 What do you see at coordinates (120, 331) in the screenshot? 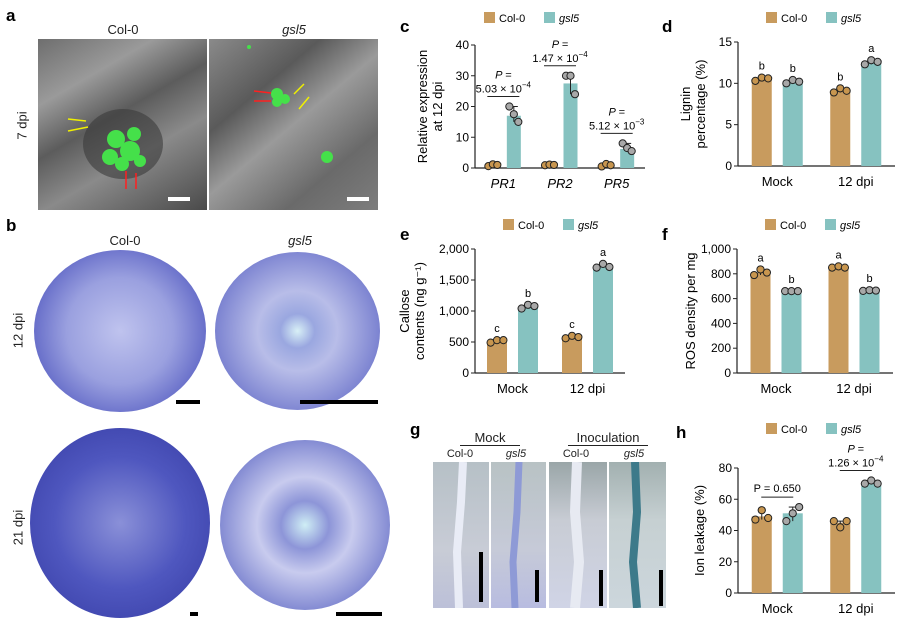
I see `section-col0-12dpi` at bounding box center [120, 331].